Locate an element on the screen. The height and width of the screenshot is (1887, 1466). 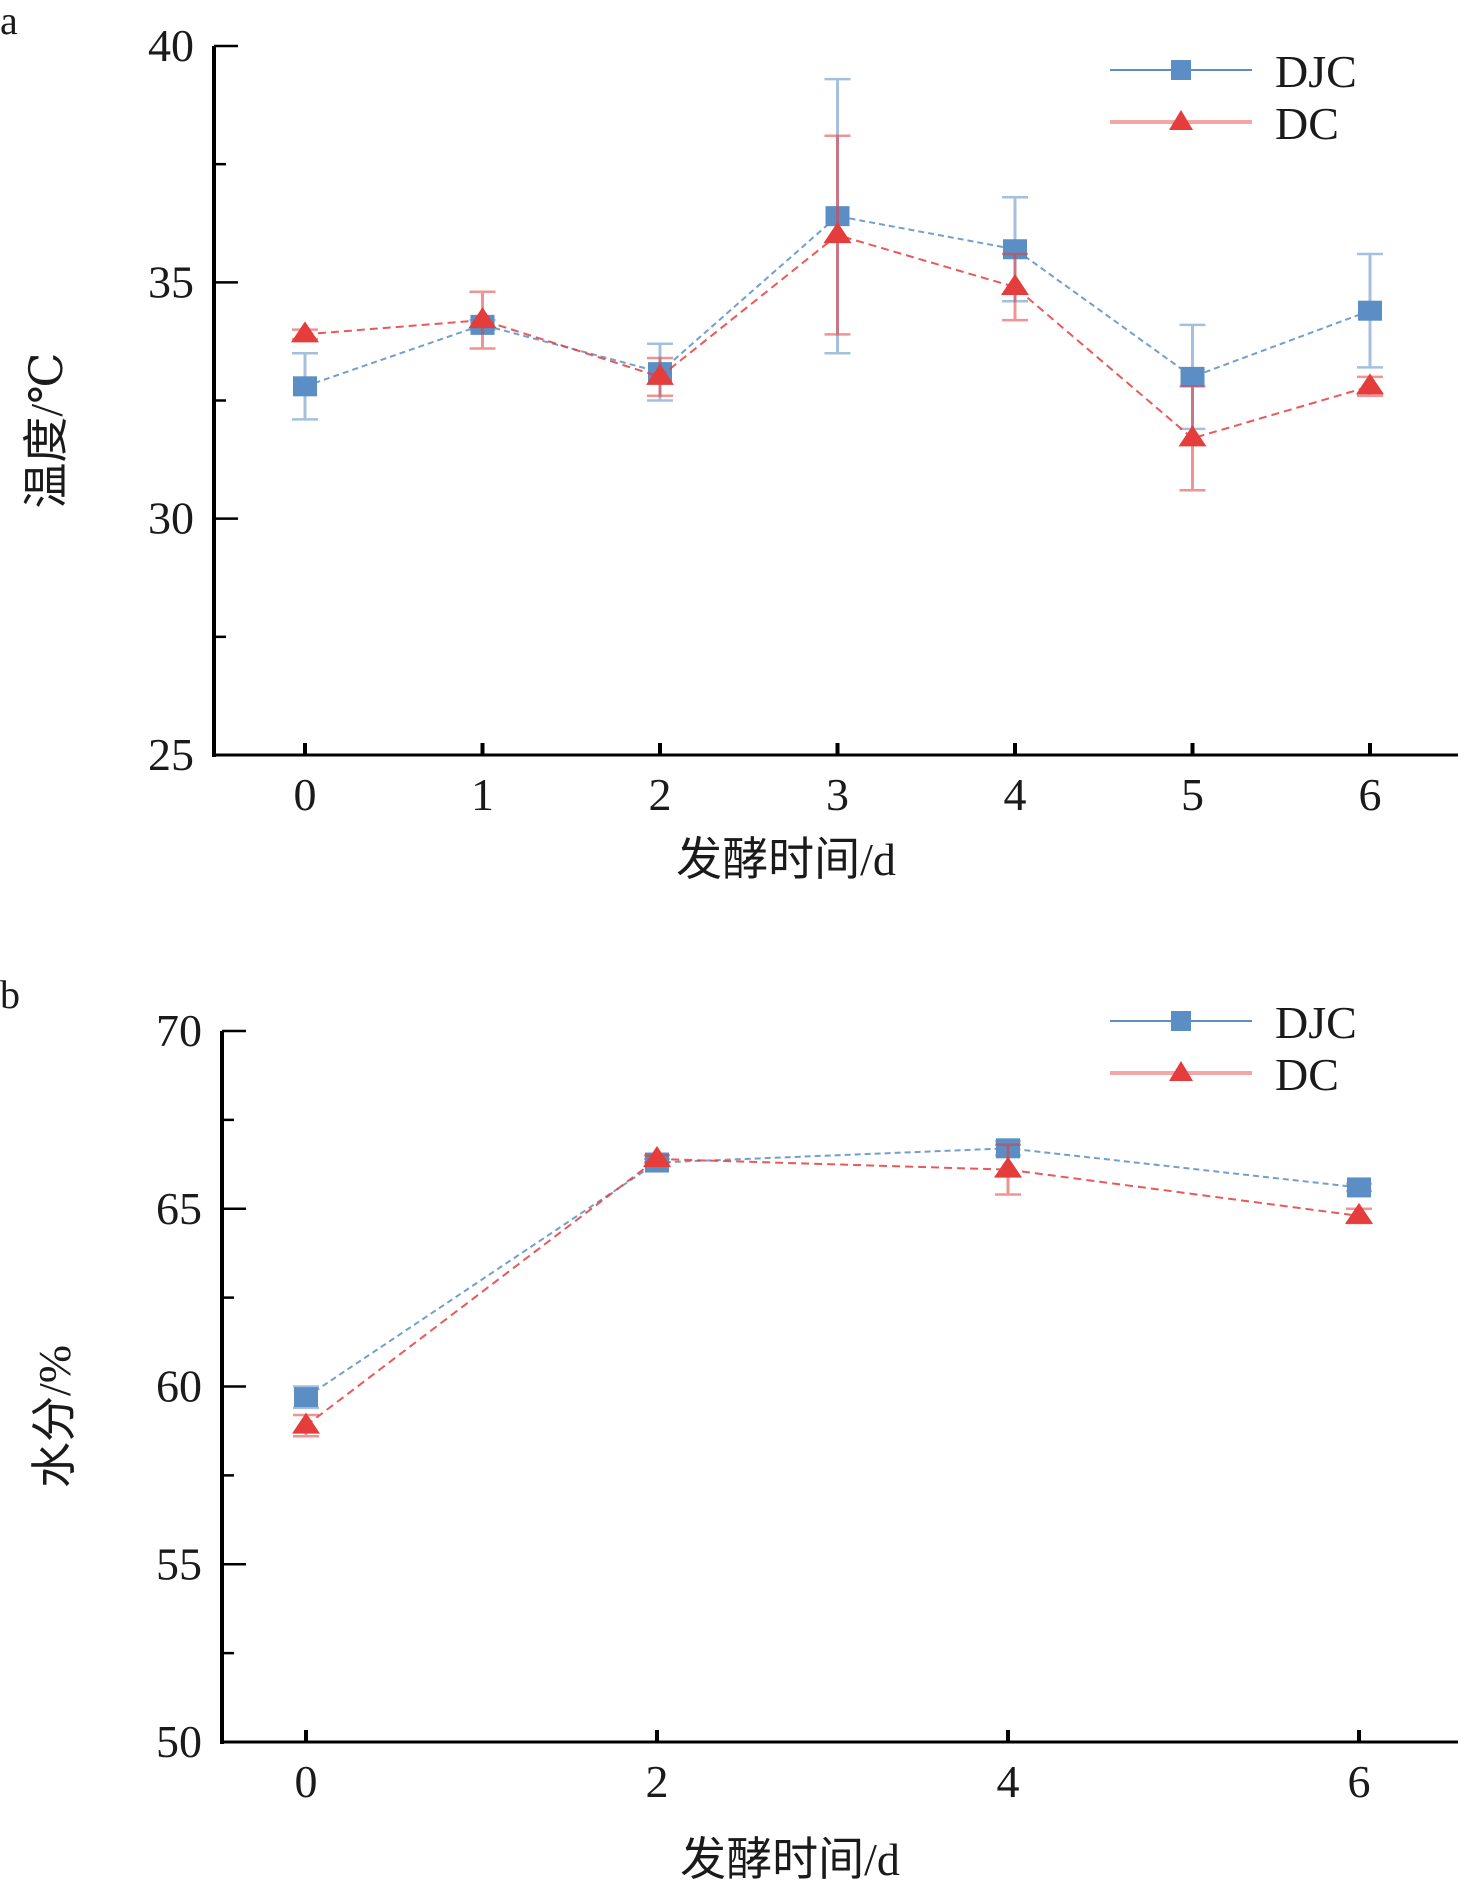
x-tick-label: 5 is located at coordinates (1192, 794).